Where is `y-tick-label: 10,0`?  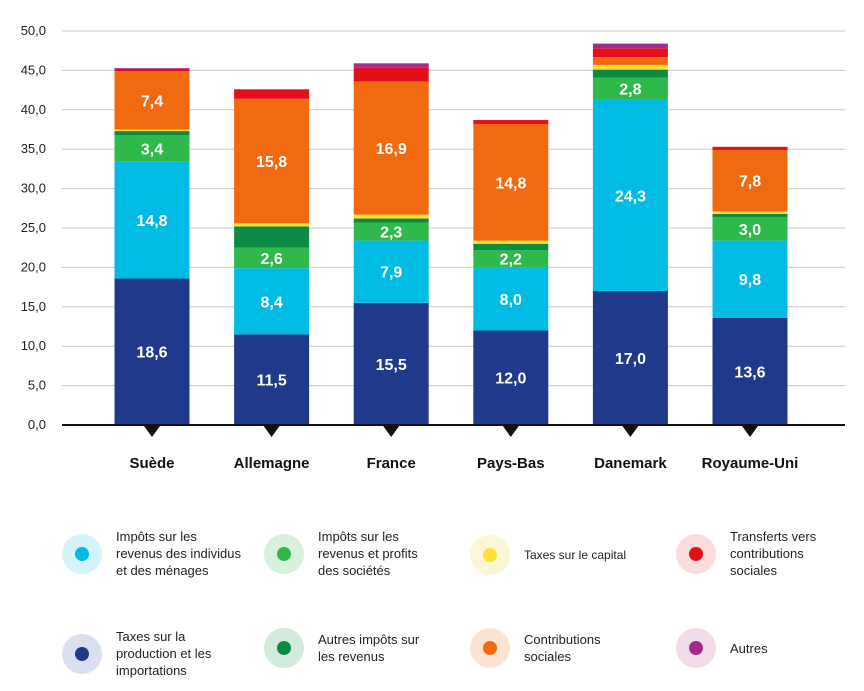 y-tick-label: 10,0 is located at coordinates (33, 345).